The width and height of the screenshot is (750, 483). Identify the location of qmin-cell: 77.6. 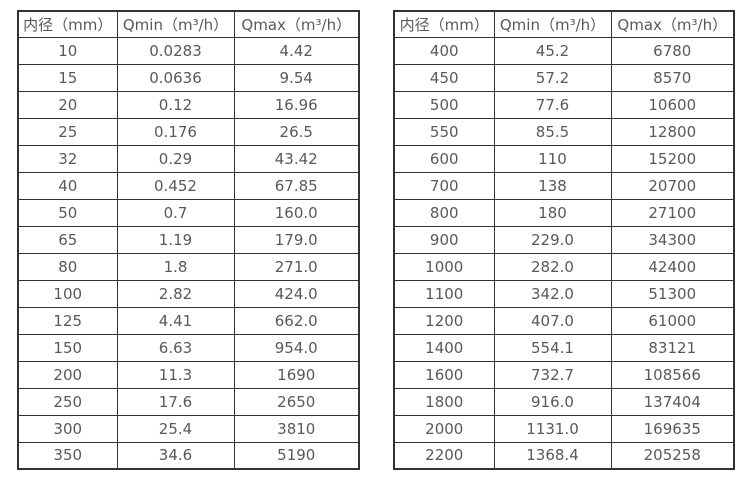
(552, 104).